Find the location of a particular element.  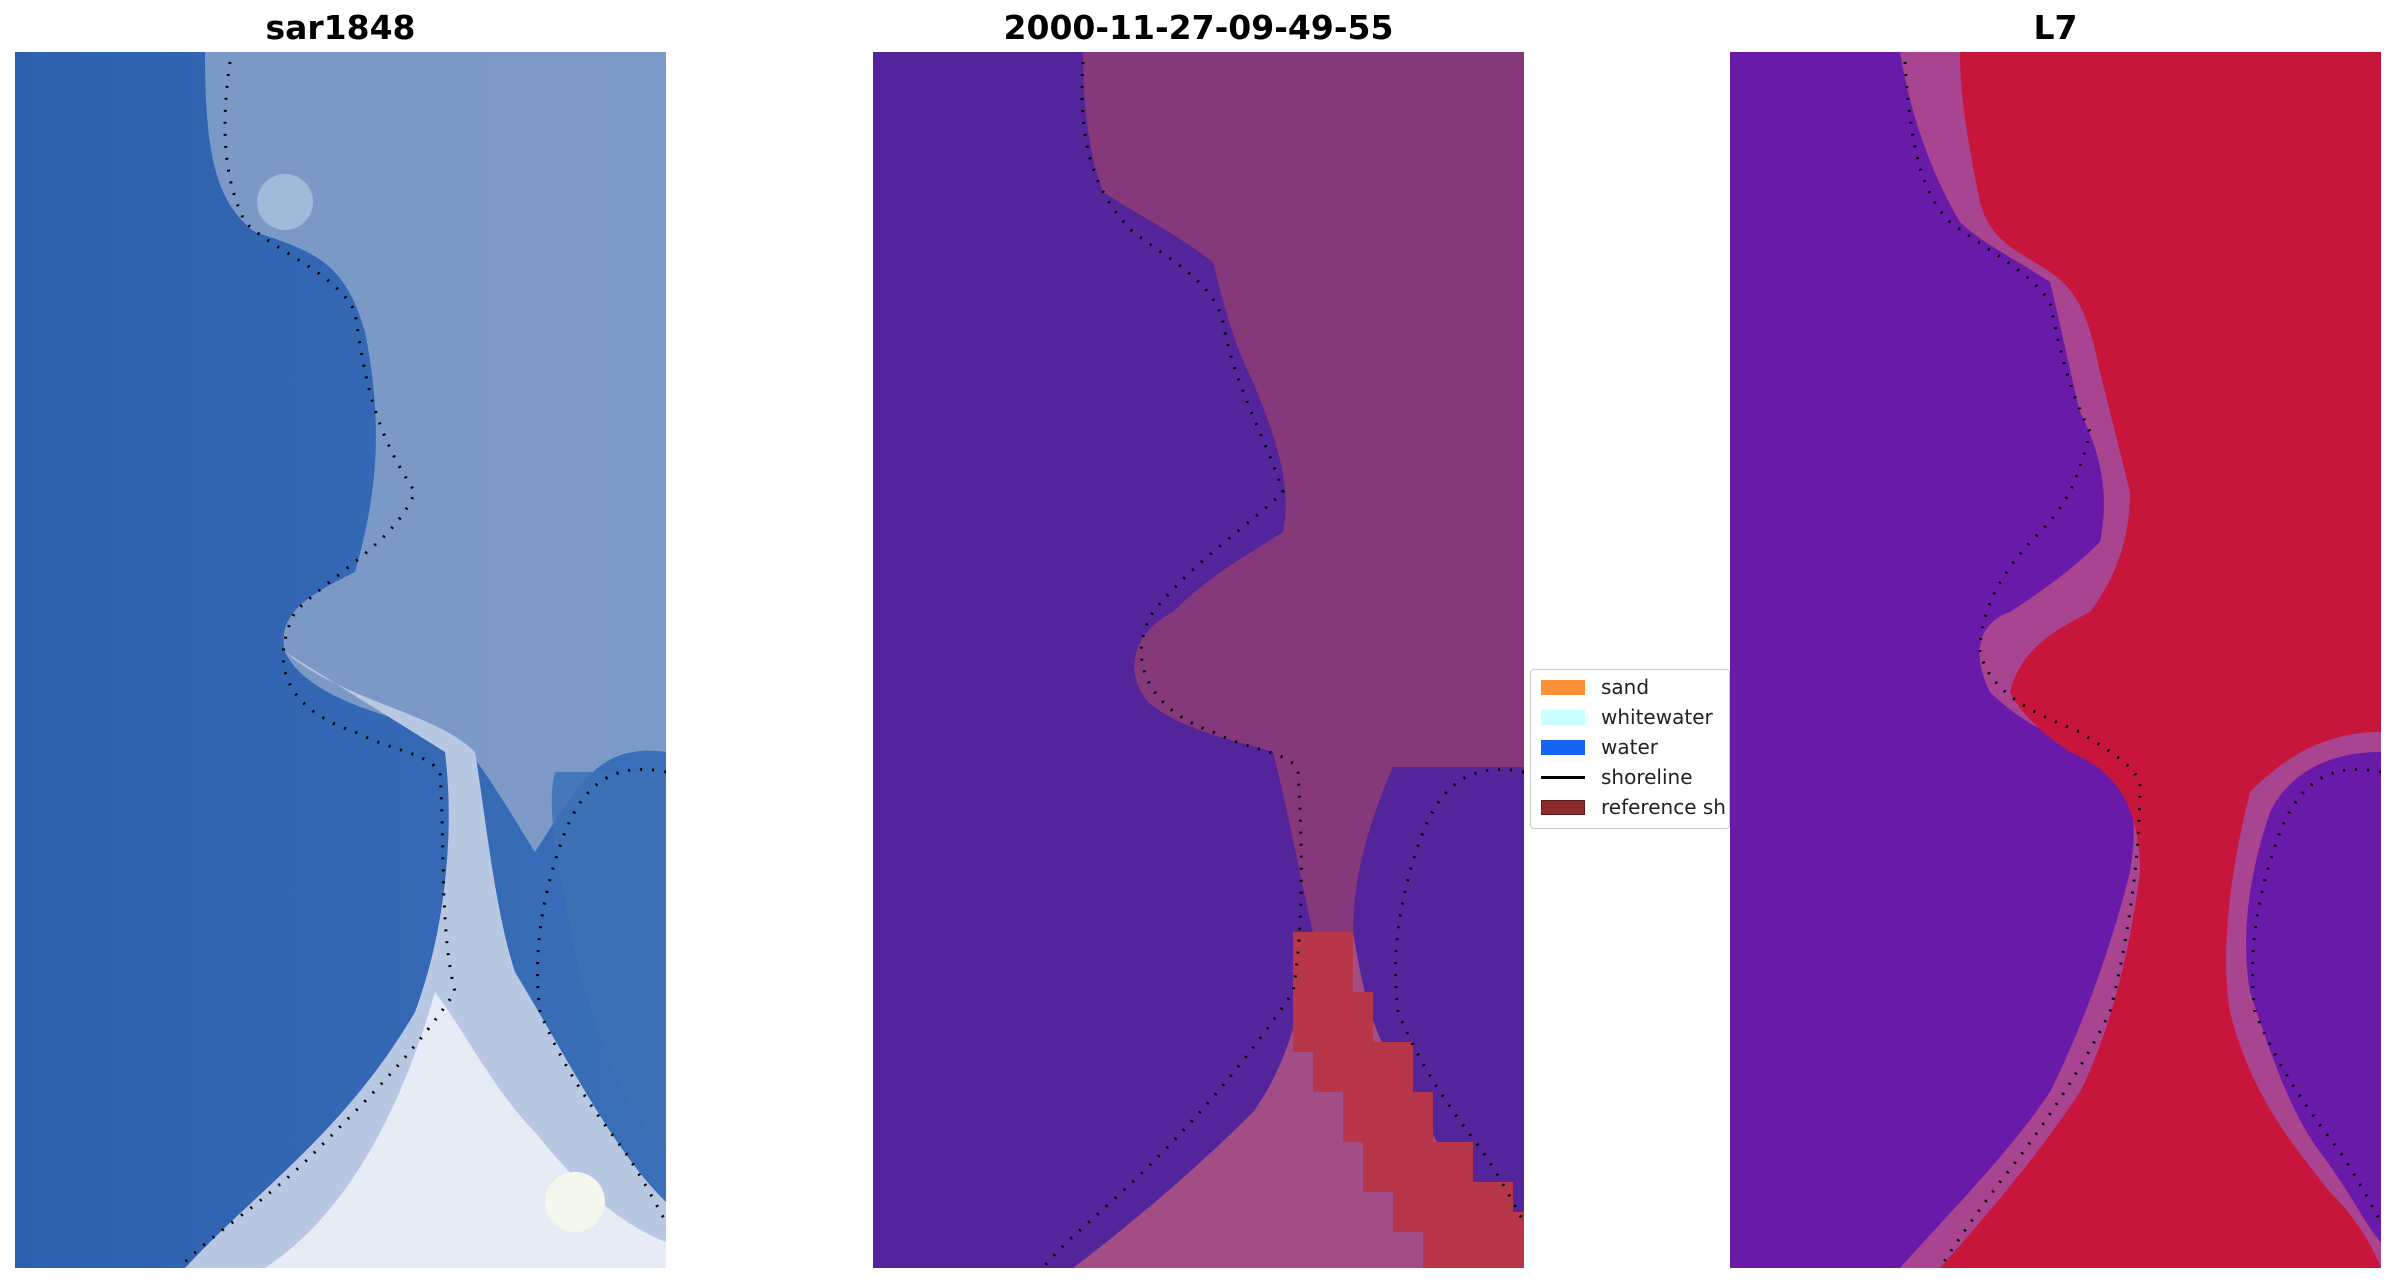

legend-item-whitewater: whitewater is located at coordinates (1627, 717).